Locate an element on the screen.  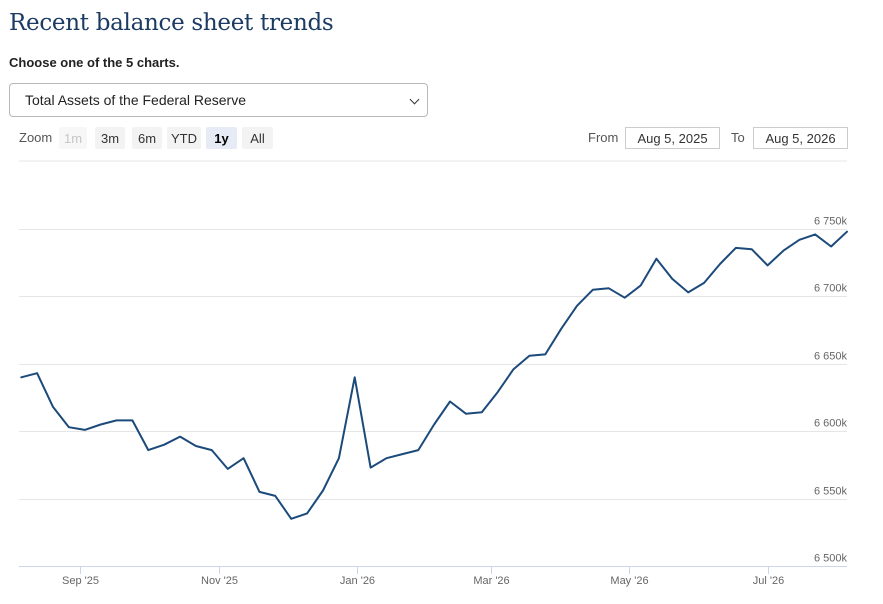
x-tick-label: Mar '26 is located at coordinates (491, 581).